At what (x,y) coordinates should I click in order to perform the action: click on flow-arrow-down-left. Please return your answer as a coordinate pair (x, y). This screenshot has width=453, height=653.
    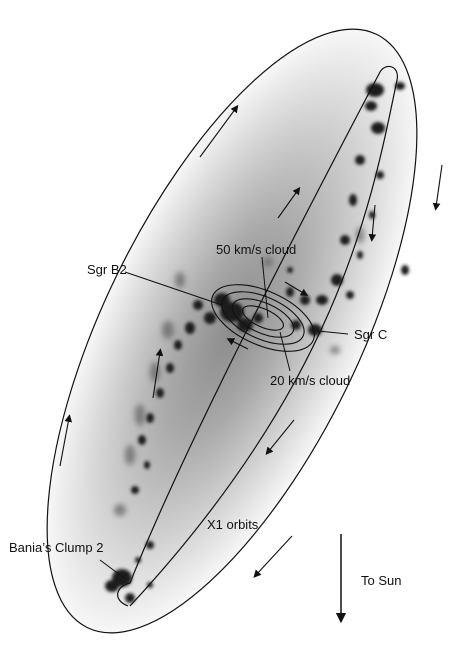
    Looking at the image, I should click on (273, 556).